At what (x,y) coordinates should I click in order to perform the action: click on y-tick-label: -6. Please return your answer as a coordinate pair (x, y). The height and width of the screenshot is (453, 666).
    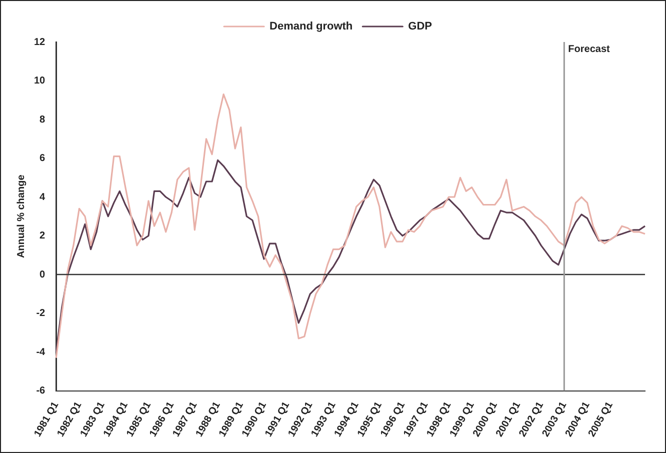
    Looking at the image, I should click on (41, 391).